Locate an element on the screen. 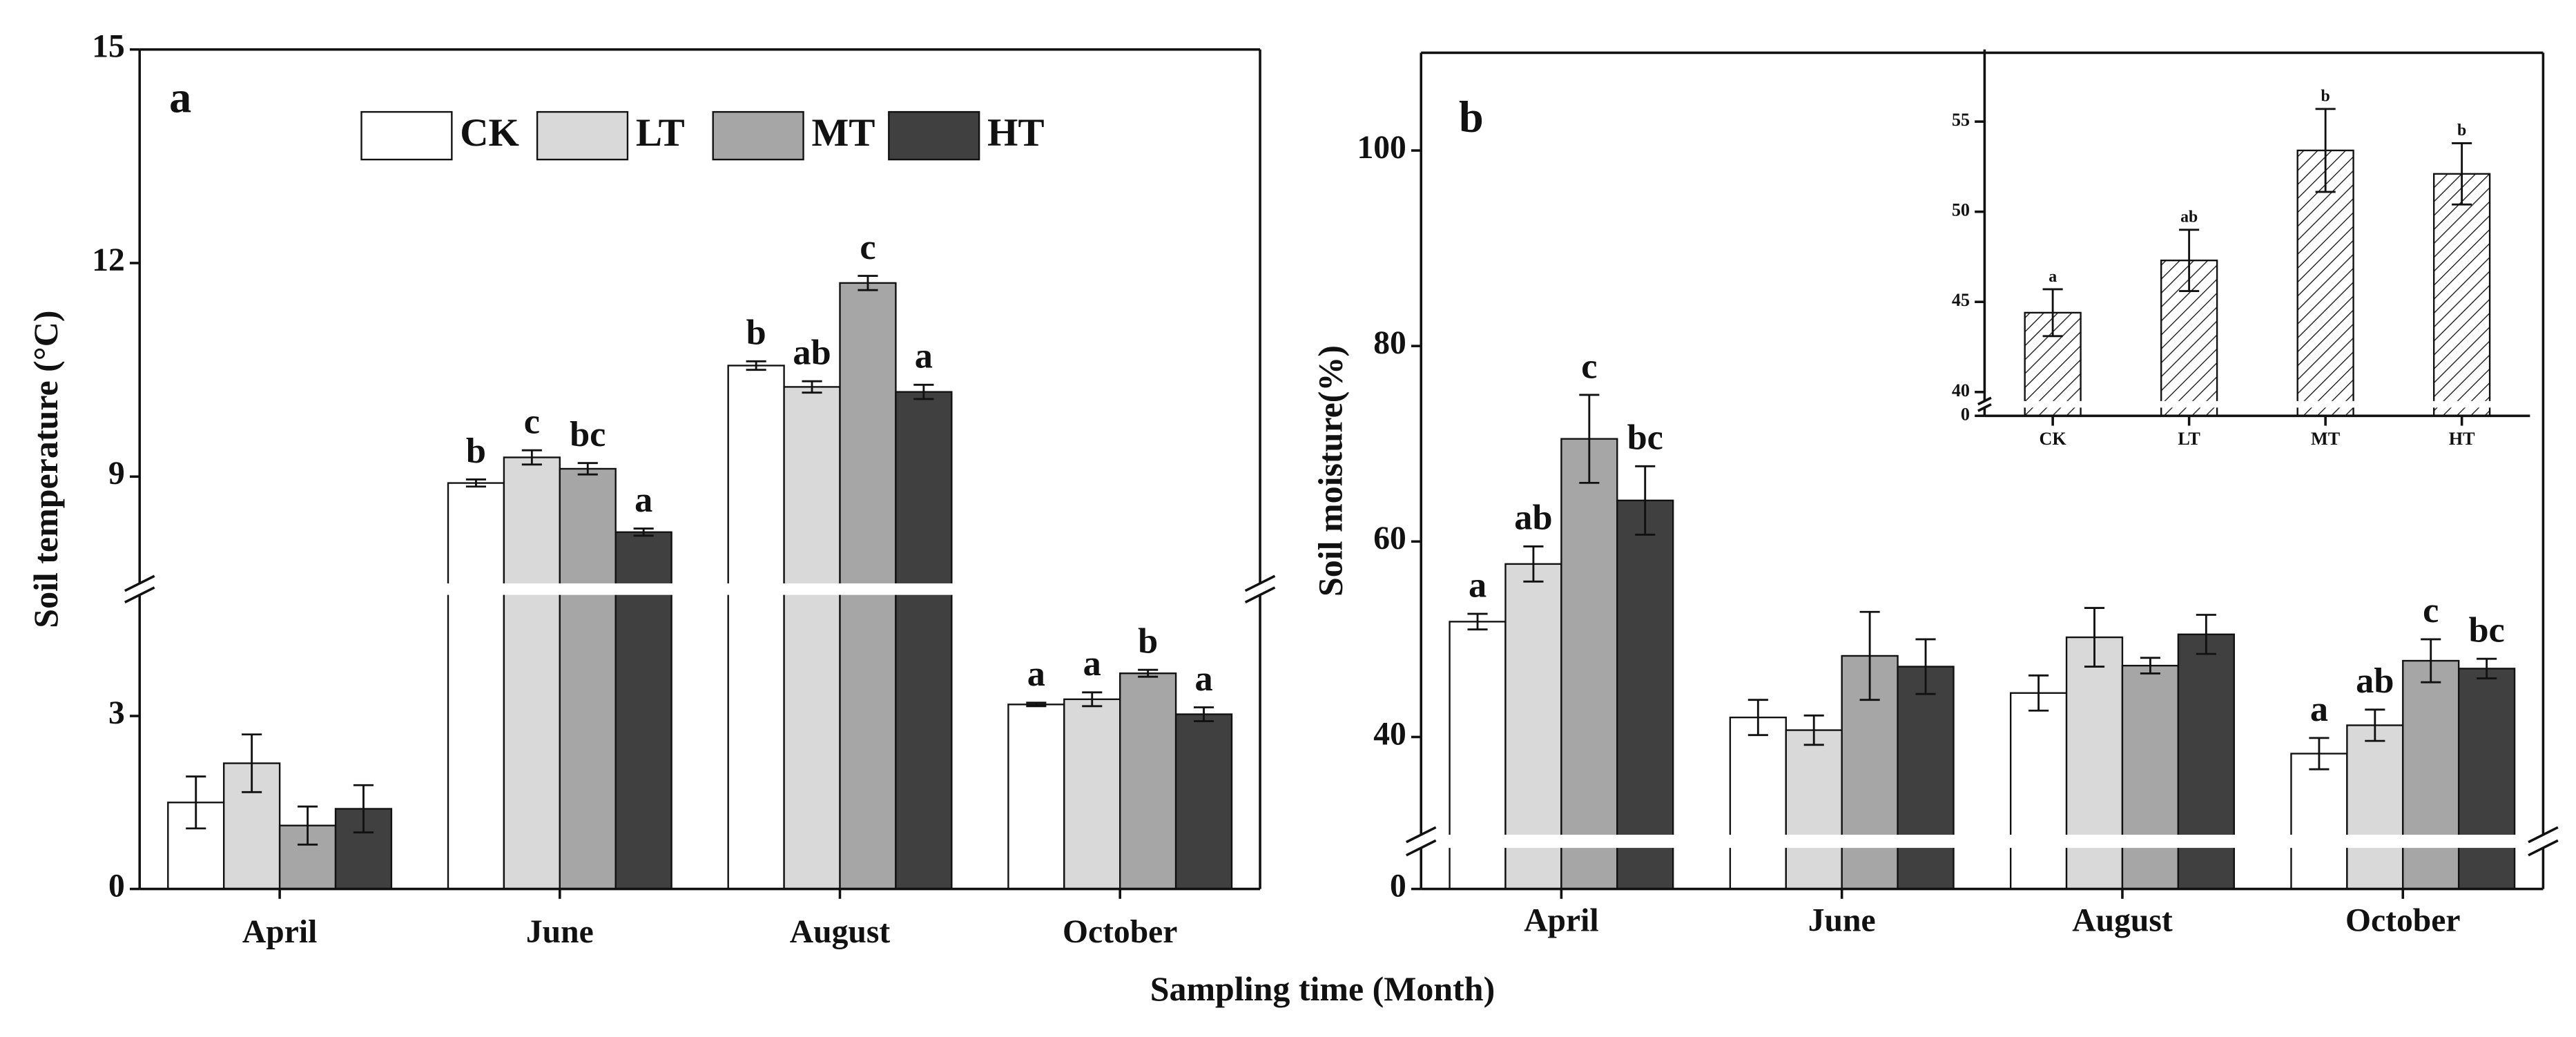 This screenshot has height=1037, width=2576. x-axis-title: Sampling time (Month) is located at coordinates (1322, 988).